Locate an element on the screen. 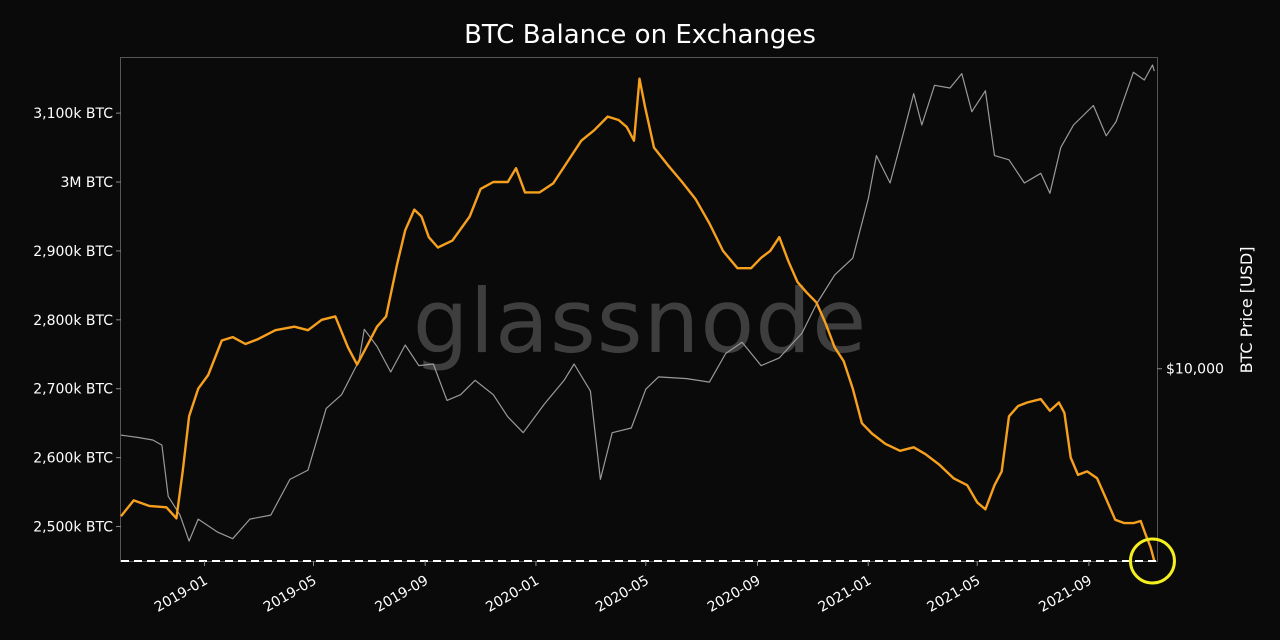  y-tick-label: 2,900k BTC is located at coordinates (73, 252).